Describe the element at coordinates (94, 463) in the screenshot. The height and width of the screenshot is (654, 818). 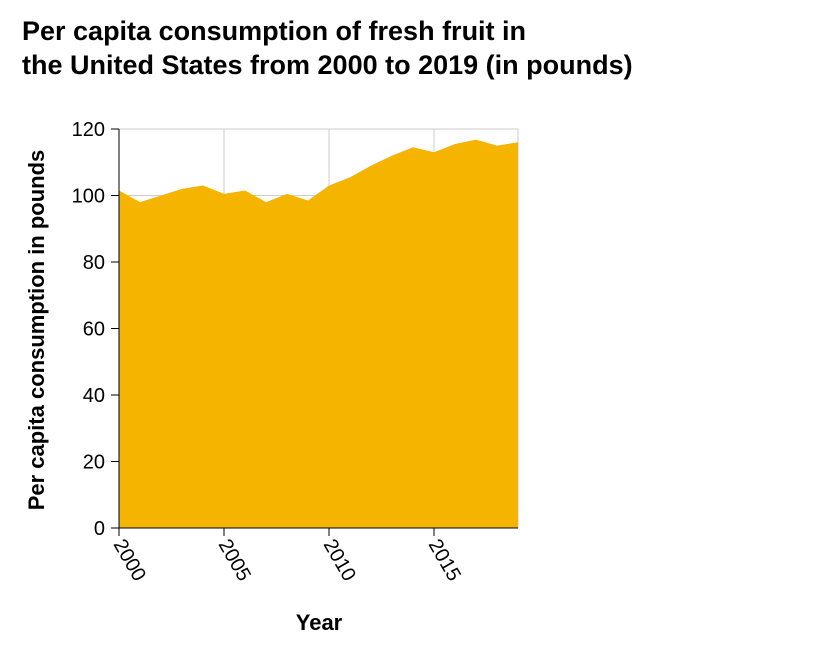
I see `y-tick-label: 20` at that location.